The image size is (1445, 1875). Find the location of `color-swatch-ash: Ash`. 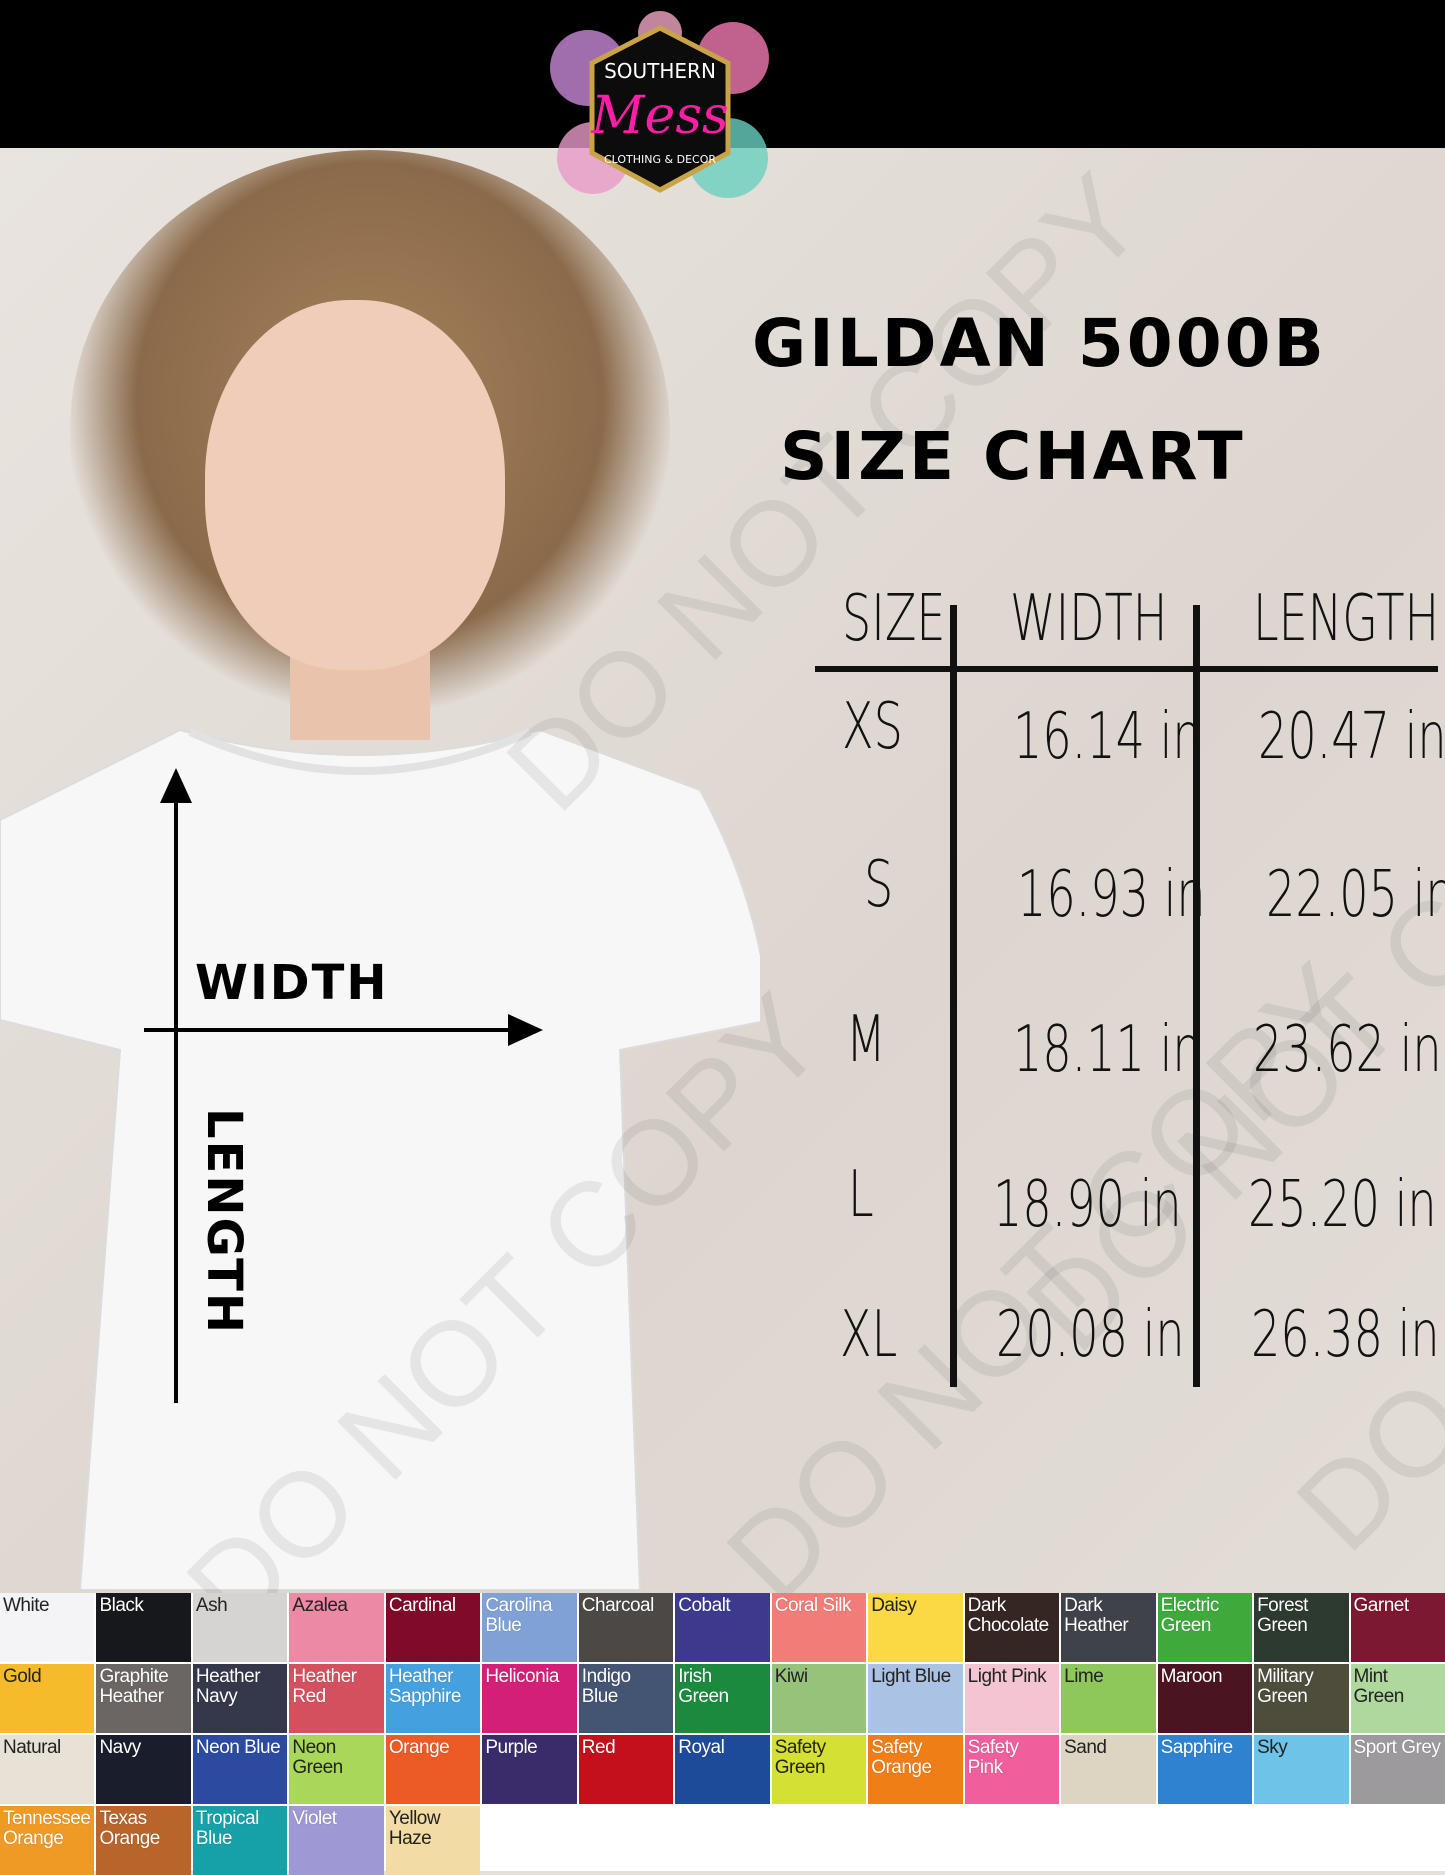

color-swatch-ash: Ash is located at coordinates (240, 1627).